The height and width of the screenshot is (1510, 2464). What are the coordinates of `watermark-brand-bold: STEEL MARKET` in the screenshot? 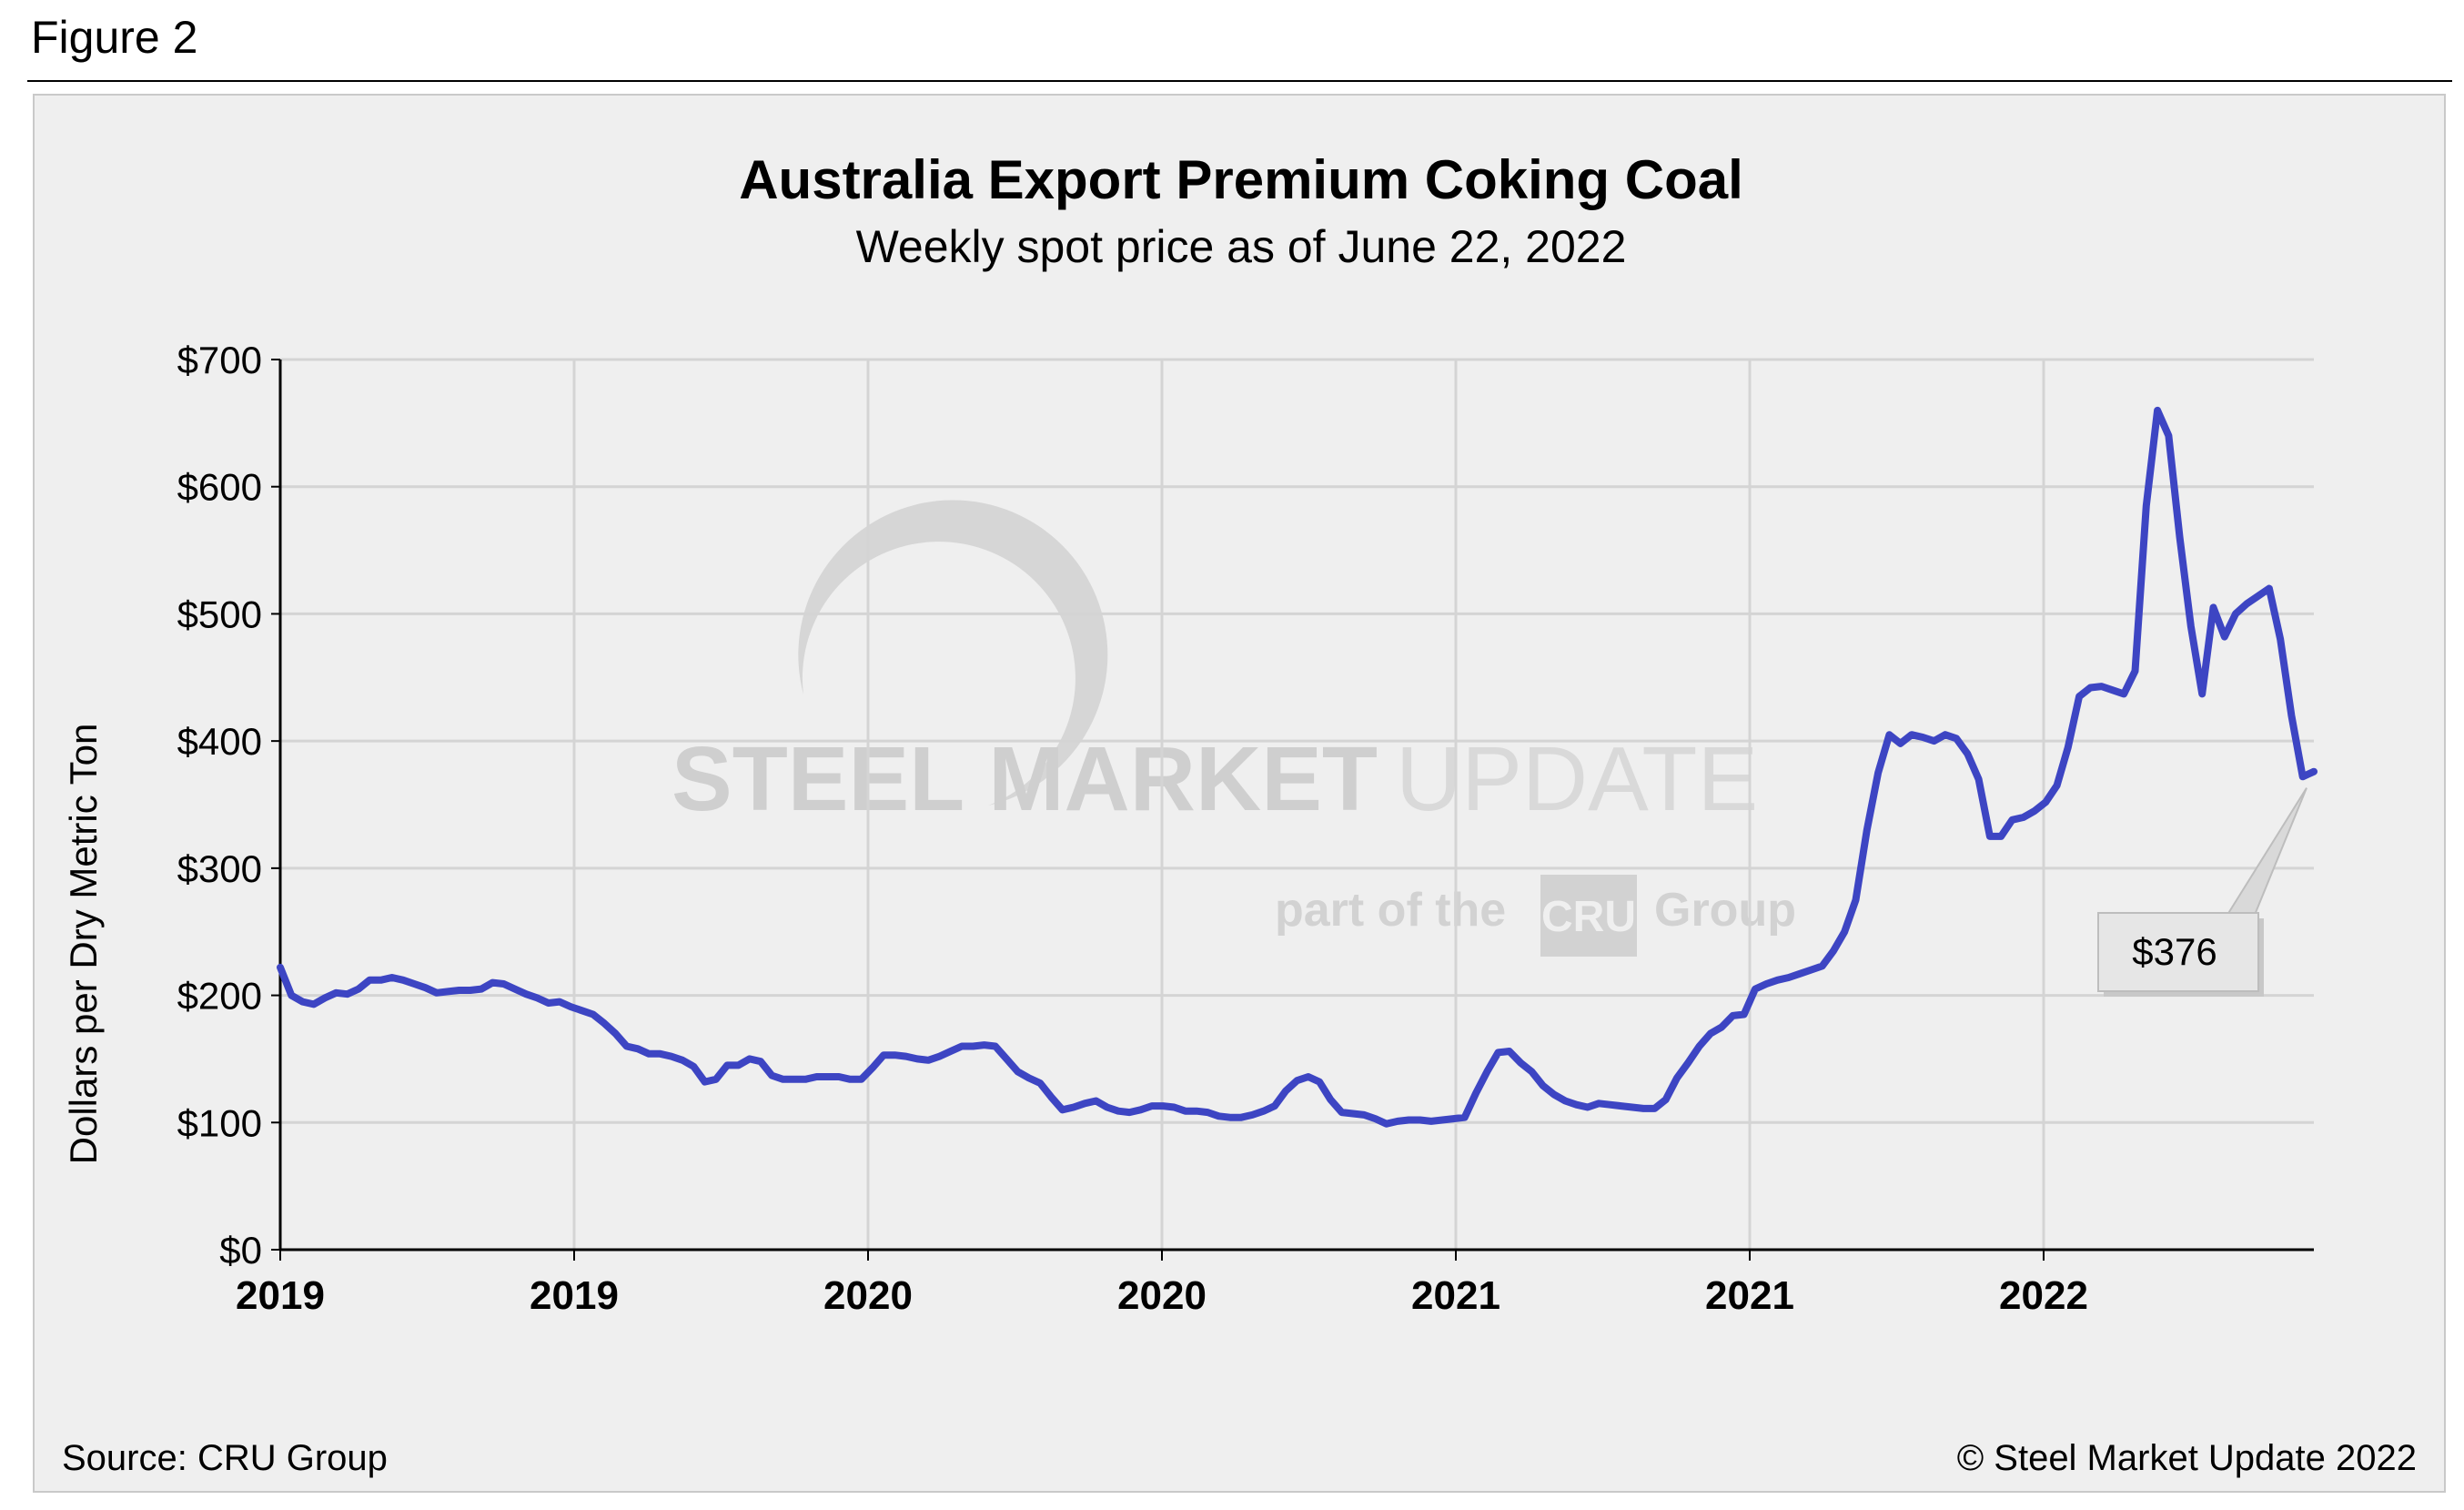 It's located at (1025, 779).